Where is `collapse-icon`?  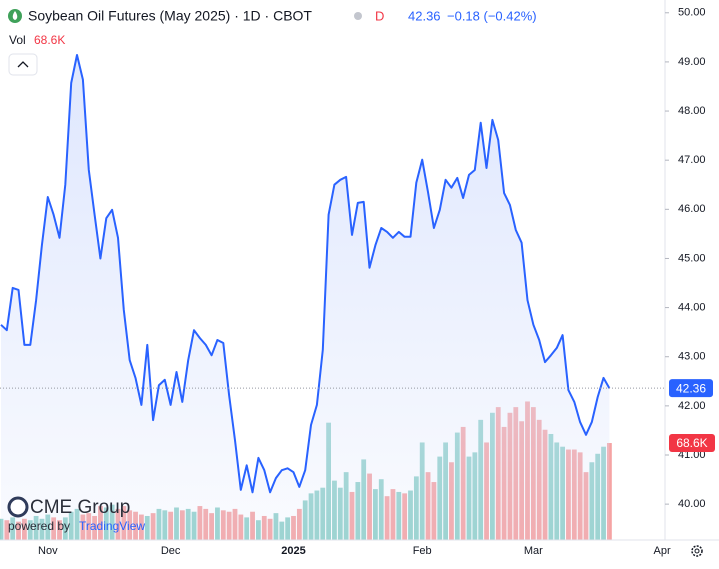
collapse-icon is located at coordinates (23, 64).